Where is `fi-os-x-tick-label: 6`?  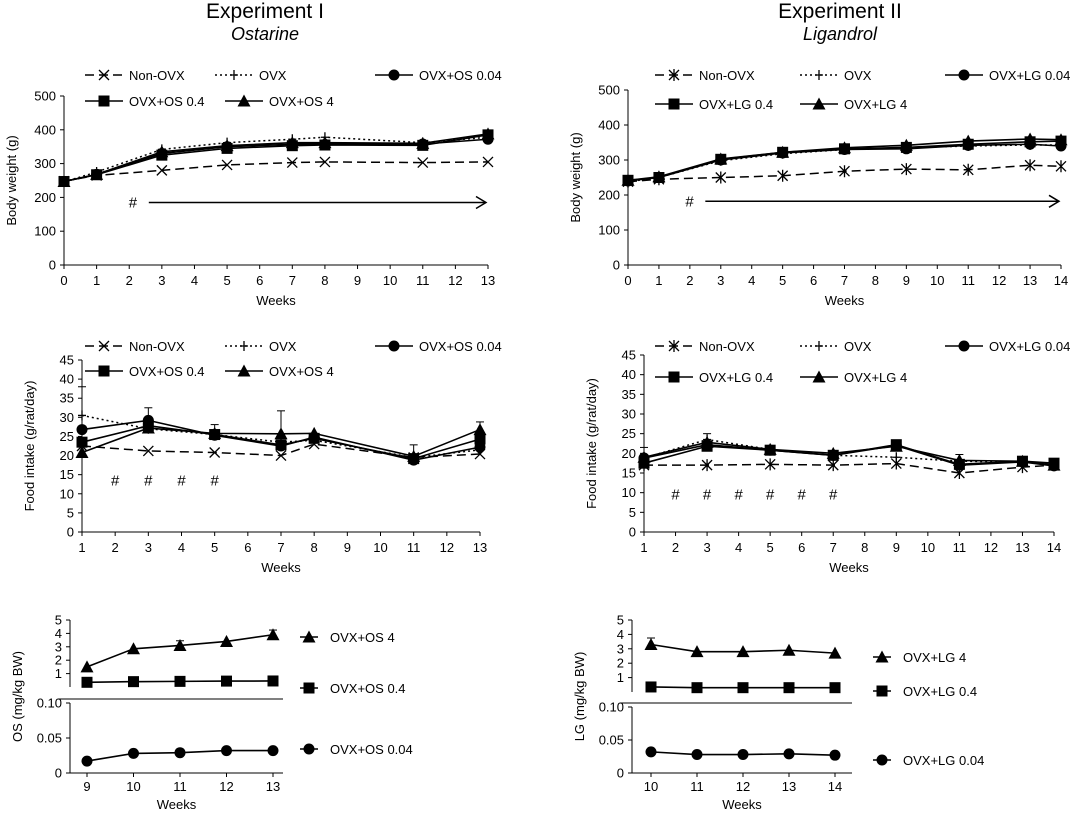
fi-os-x-tick-label: 6 is located at coordinates (247, 547).